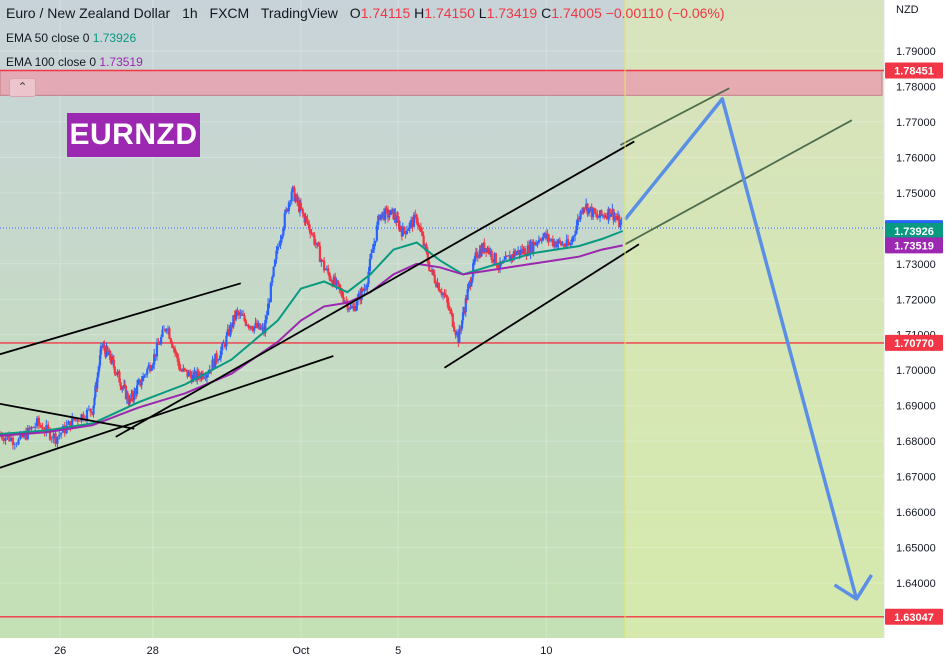 This screenshot has width=945, height=660. I want to click on price-tick-label: 1.77000, so click(916, 123).